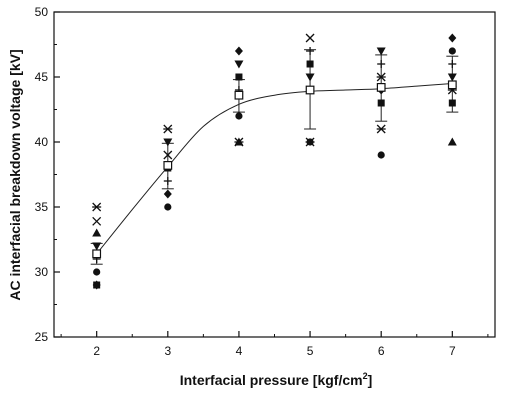 This screenshot has width=513, height=394. I want to click on y-axis-ticks: 25 30 35 40 45 50, so click(47, 174).